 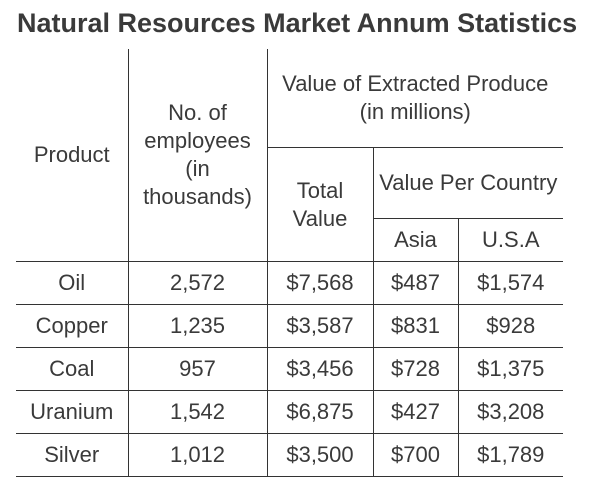 I want to click on header-total-value: Total Value, so click(x=320, y=204).